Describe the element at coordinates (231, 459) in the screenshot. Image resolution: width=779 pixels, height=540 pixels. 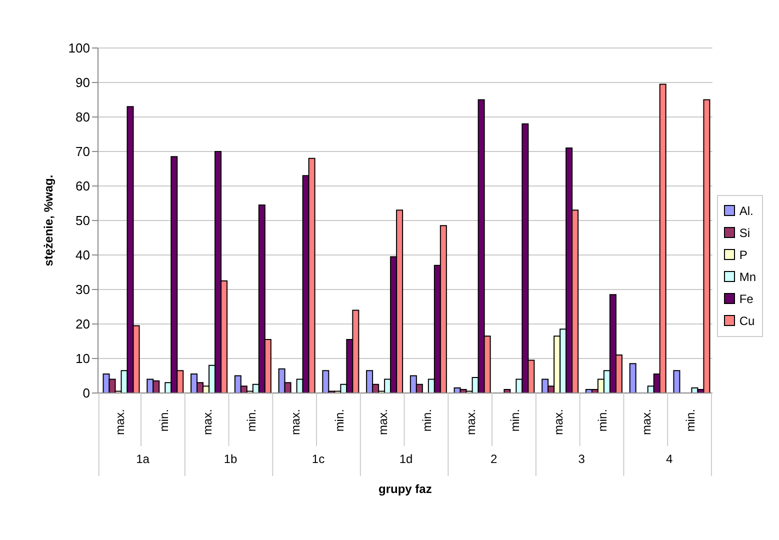
I see `text: 1b` at that location.